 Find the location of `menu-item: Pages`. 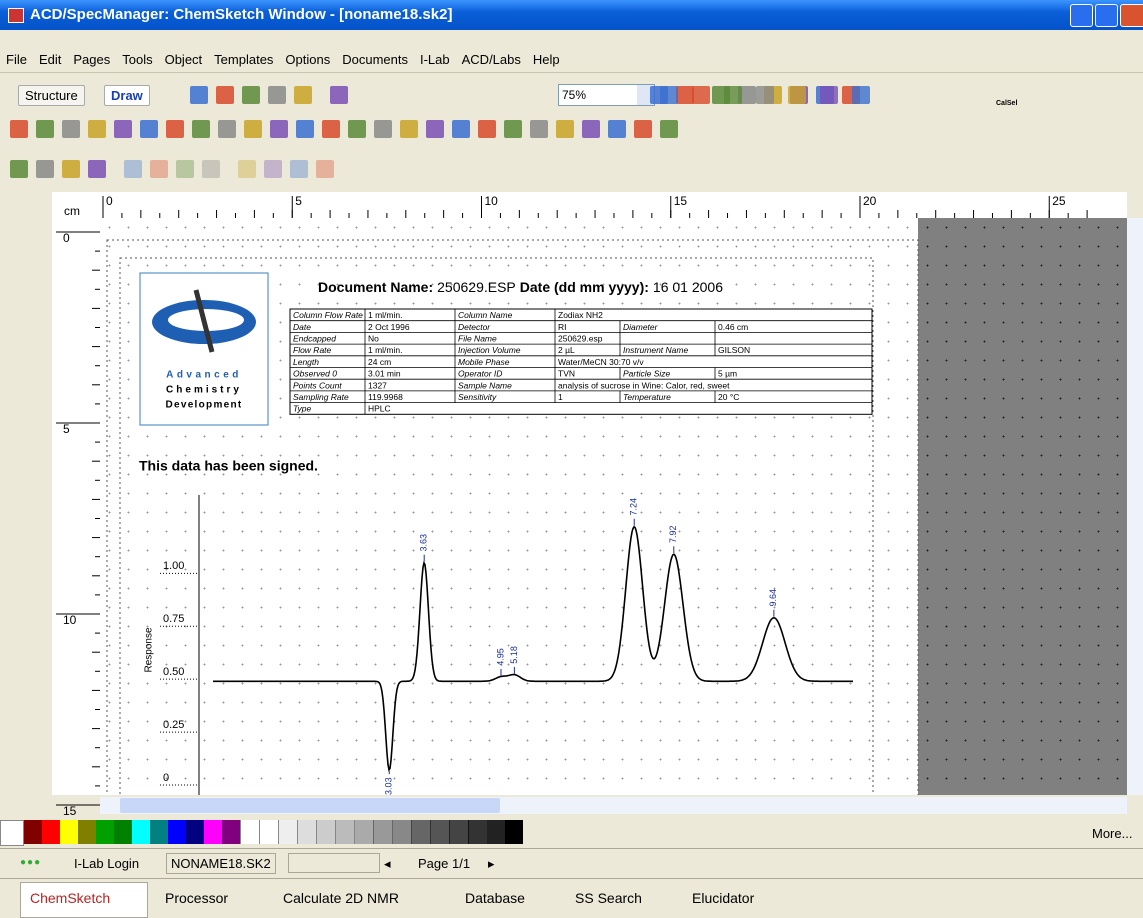

menu-item: Pages is located at coordinates (92, 59).